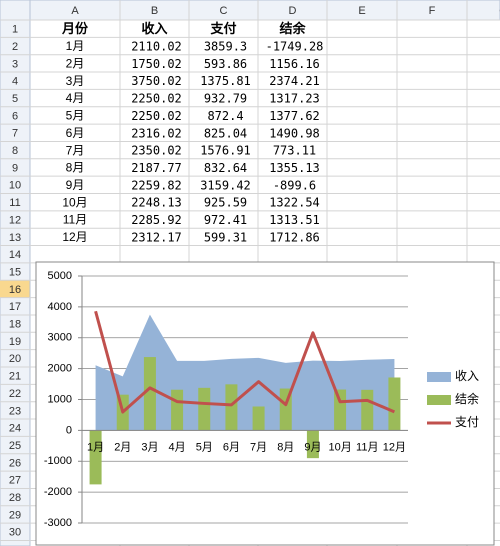 This screenshot has width=500, height=546. I want to click on row-number: 5, so click(15, 99).